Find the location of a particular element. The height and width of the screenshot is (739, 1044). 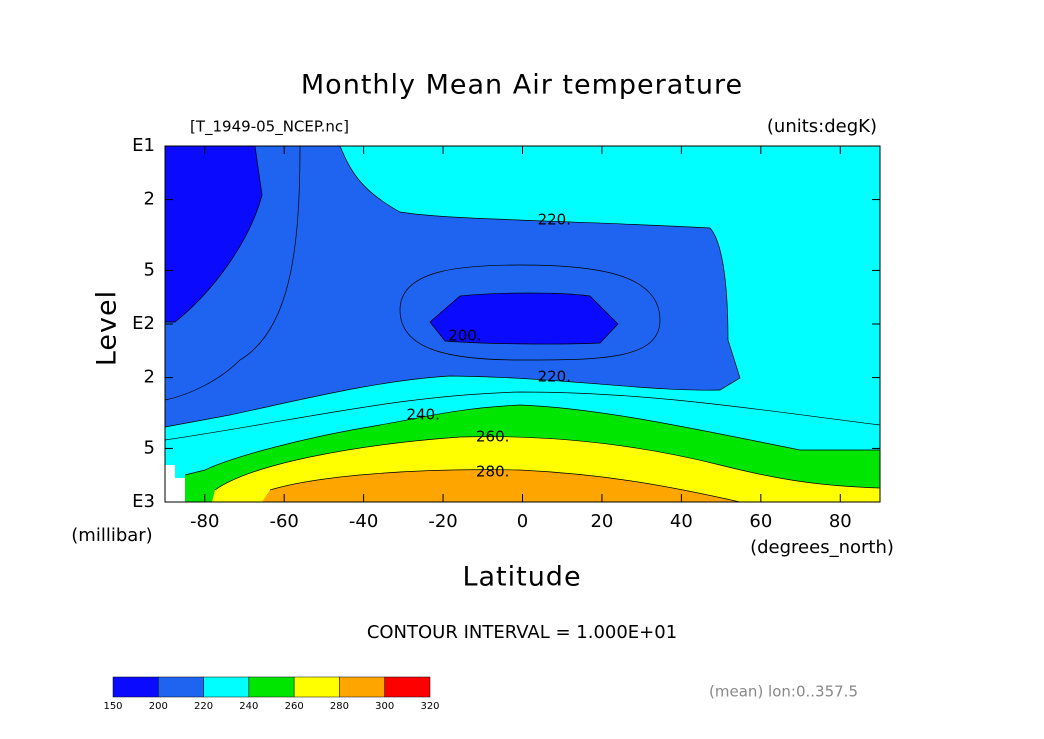

x-tick-label: -20 is located at coordinates (442, 521).